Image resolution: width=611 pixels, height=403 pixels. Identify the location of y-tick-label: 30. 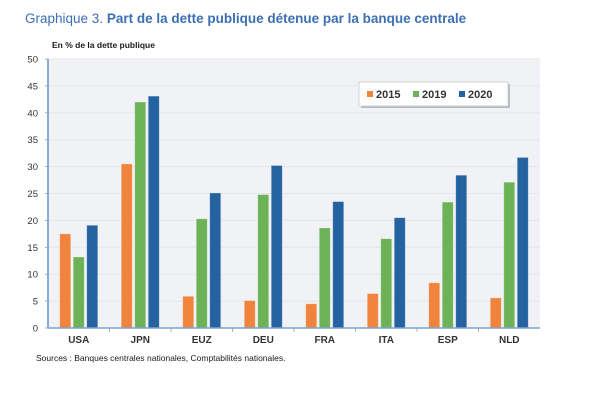
(32, 167).